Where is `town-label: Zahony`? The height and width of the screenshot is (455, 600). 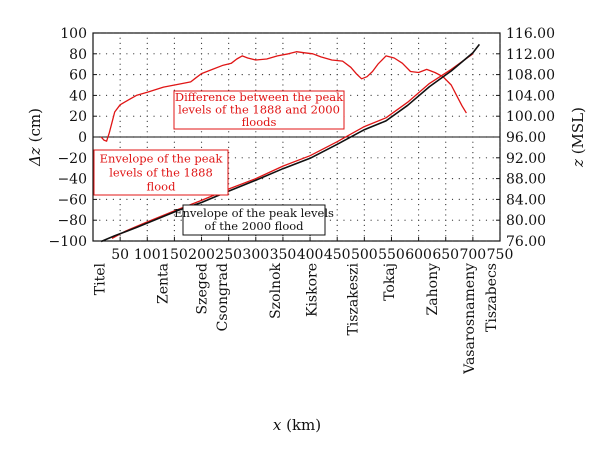
town-label: Zahony is located at coordinates (433, 289).